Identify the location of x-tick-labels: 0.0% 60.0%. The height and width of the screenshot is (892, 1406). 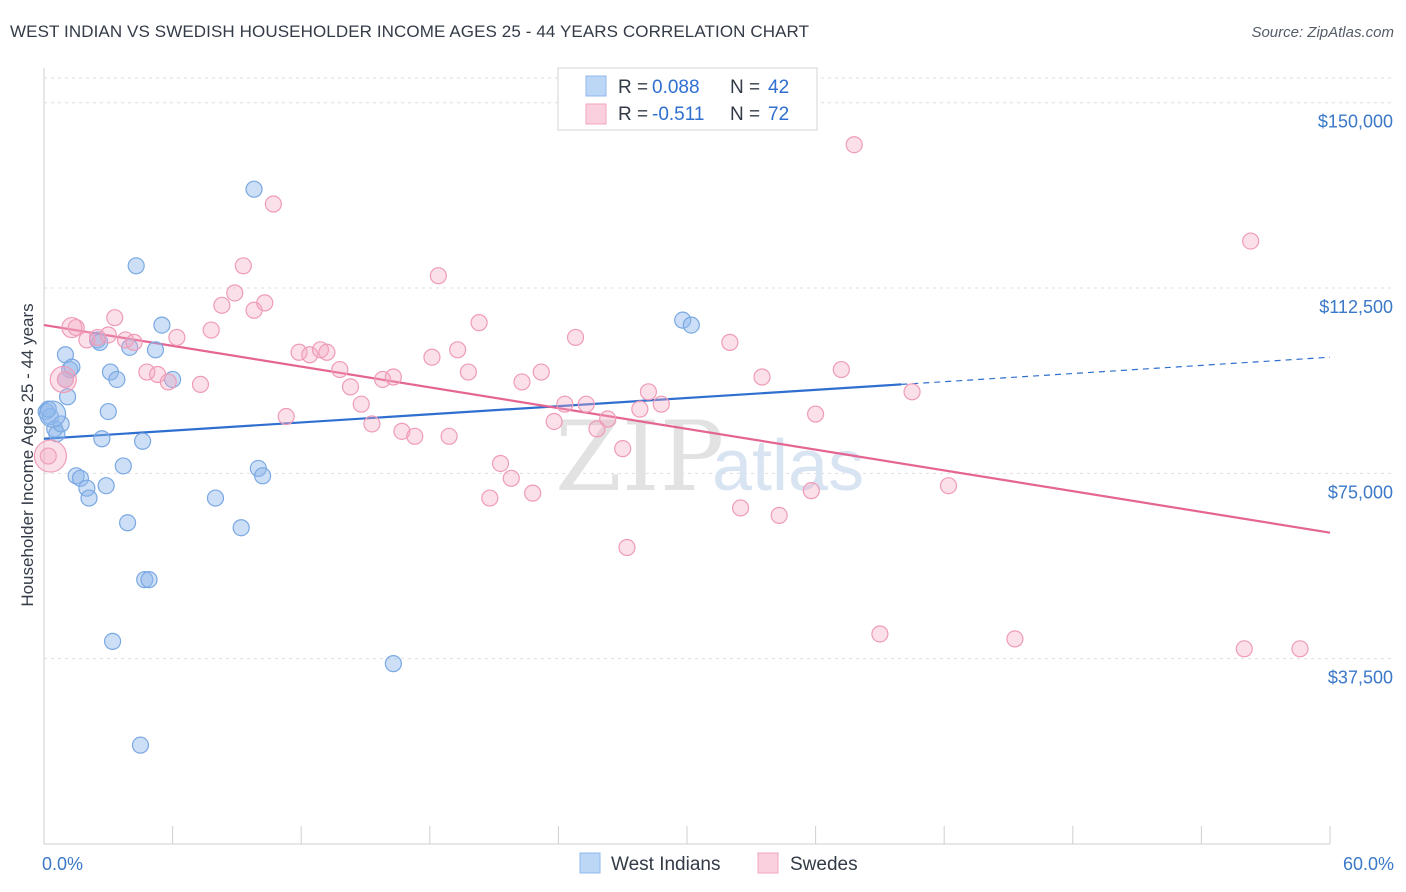
(718, 864).